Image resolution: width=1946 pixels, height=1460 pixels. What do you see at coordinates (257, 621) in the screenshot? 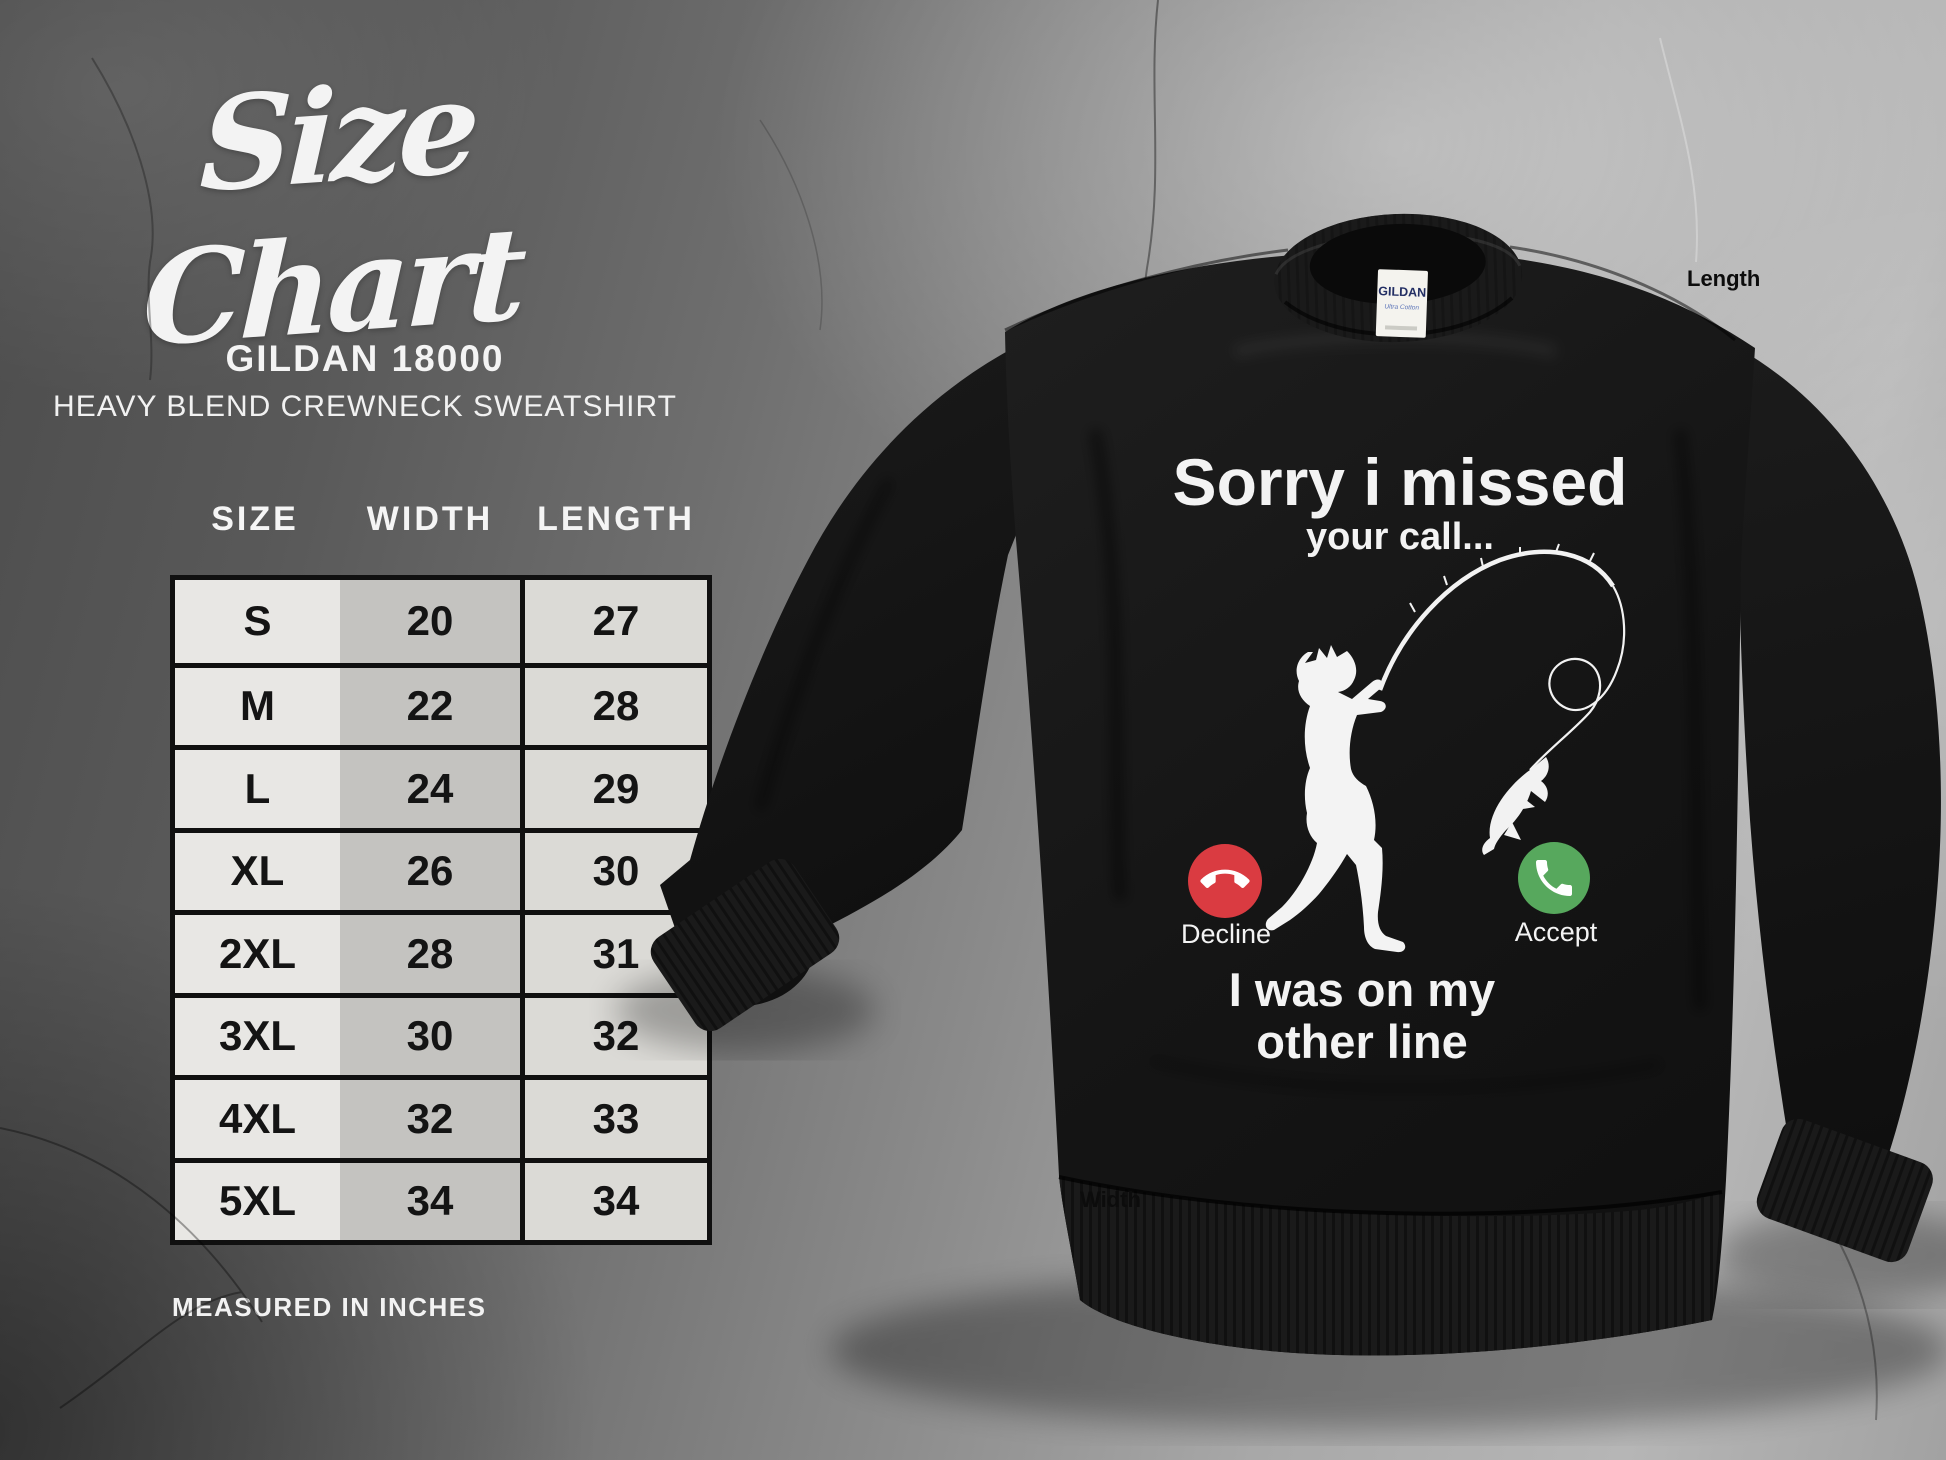
I see `table-cell: S` at bounding box center [257, 621].